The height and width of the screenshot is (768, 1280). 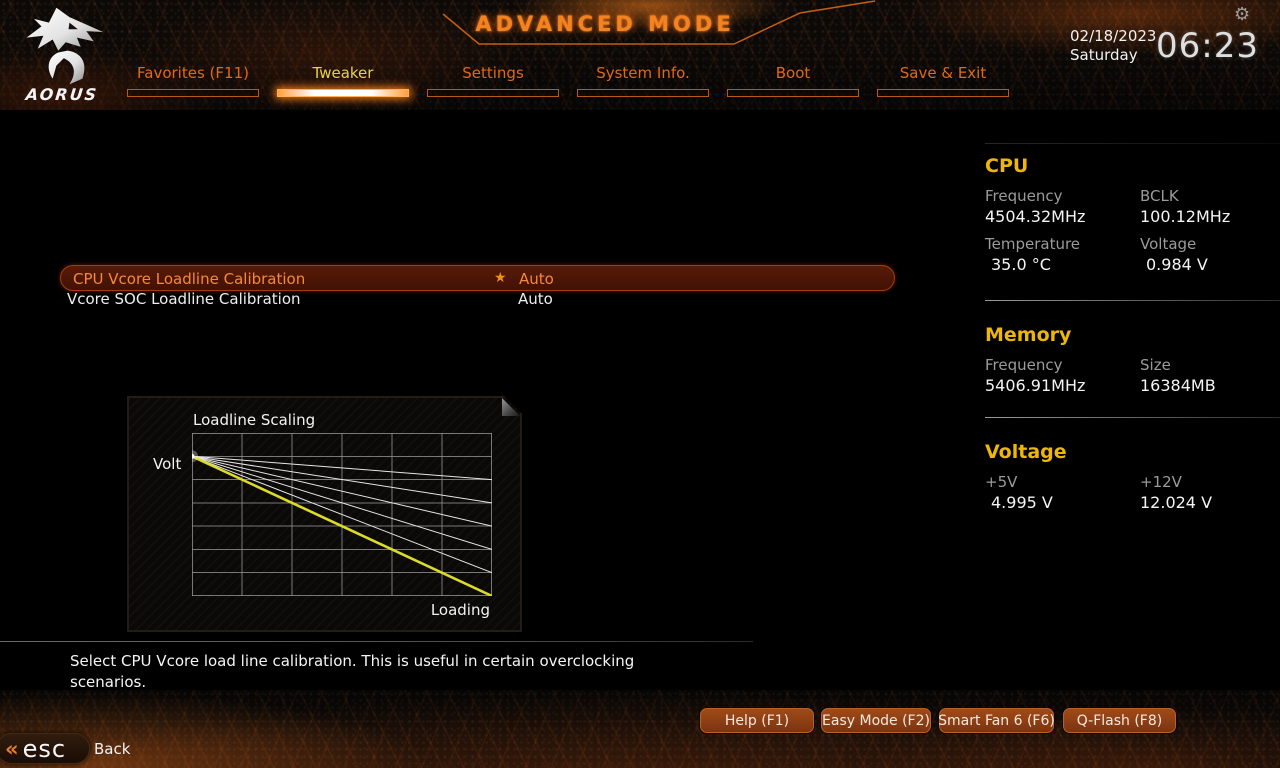 What do you see at coordinates (1028, 335) in the screenshot?
I see `sidebar-section-title: Memory` at bounding box center [1028, 335].